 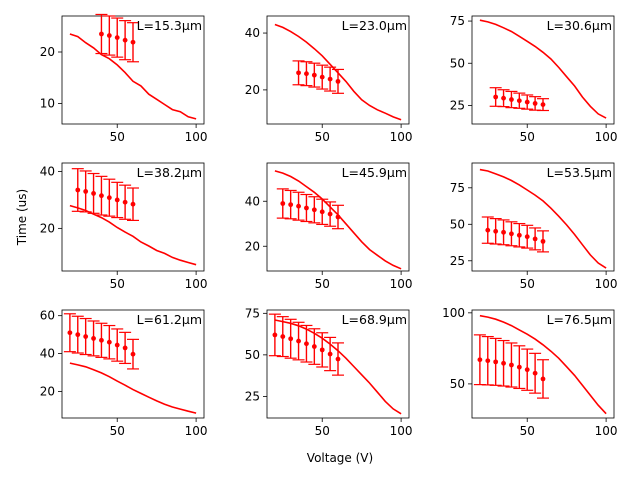 What do you see at coordinates (22, 217) in the screenshot?
I see `y-axis-label: Time (us)` at bounding box center [22, 217].